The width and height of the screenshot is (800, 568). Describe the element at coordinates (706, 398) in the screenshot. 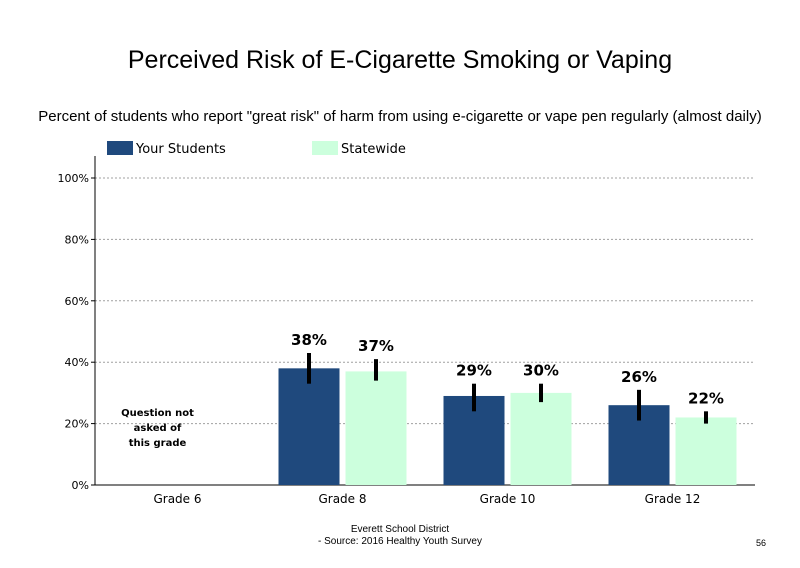

I see `data-label: 22%` at that location.